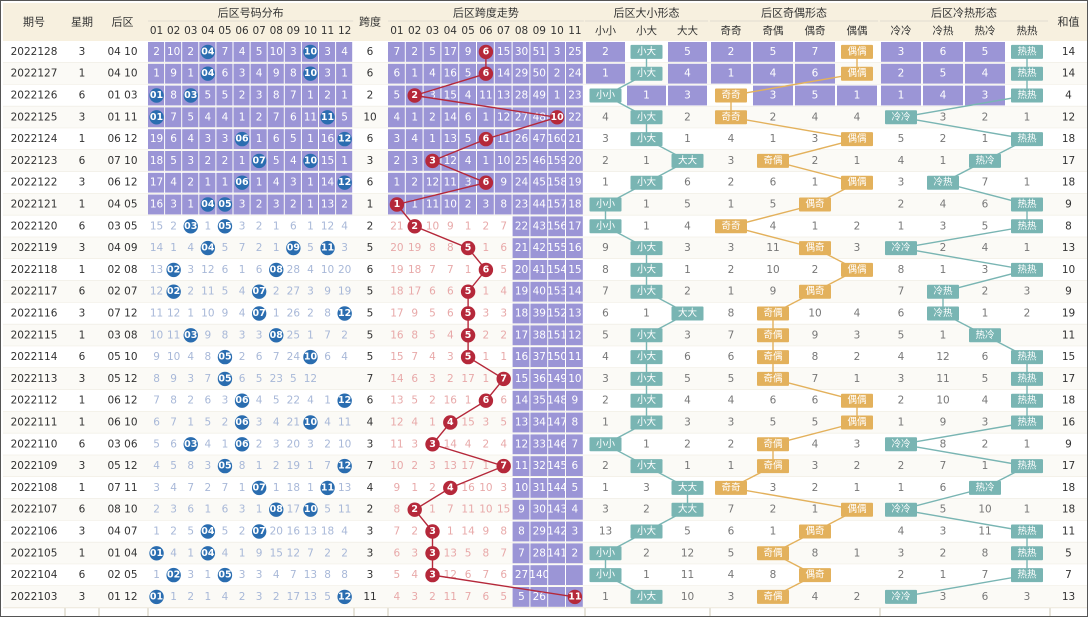  What do you see at coordinates (173, 335) in the screenshot?
I see `dist-missing: 11` at bounding box center [173, 335].